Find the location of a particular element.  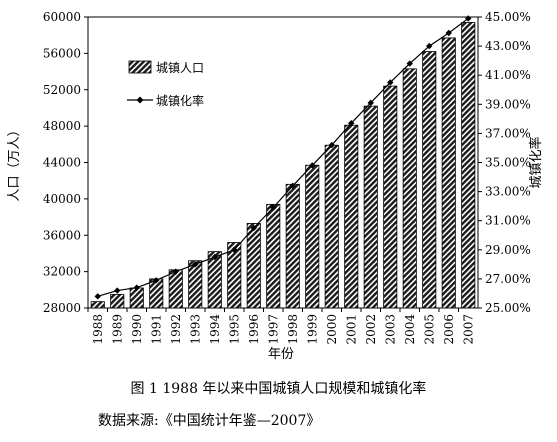

y-left-axis-title: 人口（万人） is located at coordinates (14, 162).